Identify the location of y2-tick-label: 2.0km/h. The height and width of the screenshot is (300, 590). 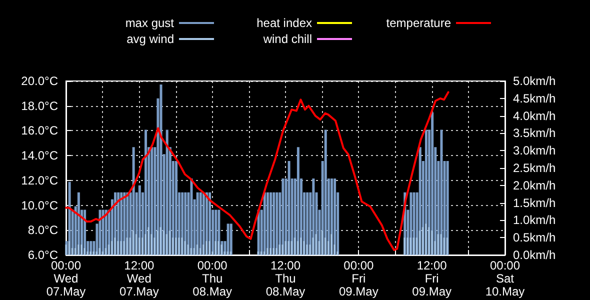
(534, 185).